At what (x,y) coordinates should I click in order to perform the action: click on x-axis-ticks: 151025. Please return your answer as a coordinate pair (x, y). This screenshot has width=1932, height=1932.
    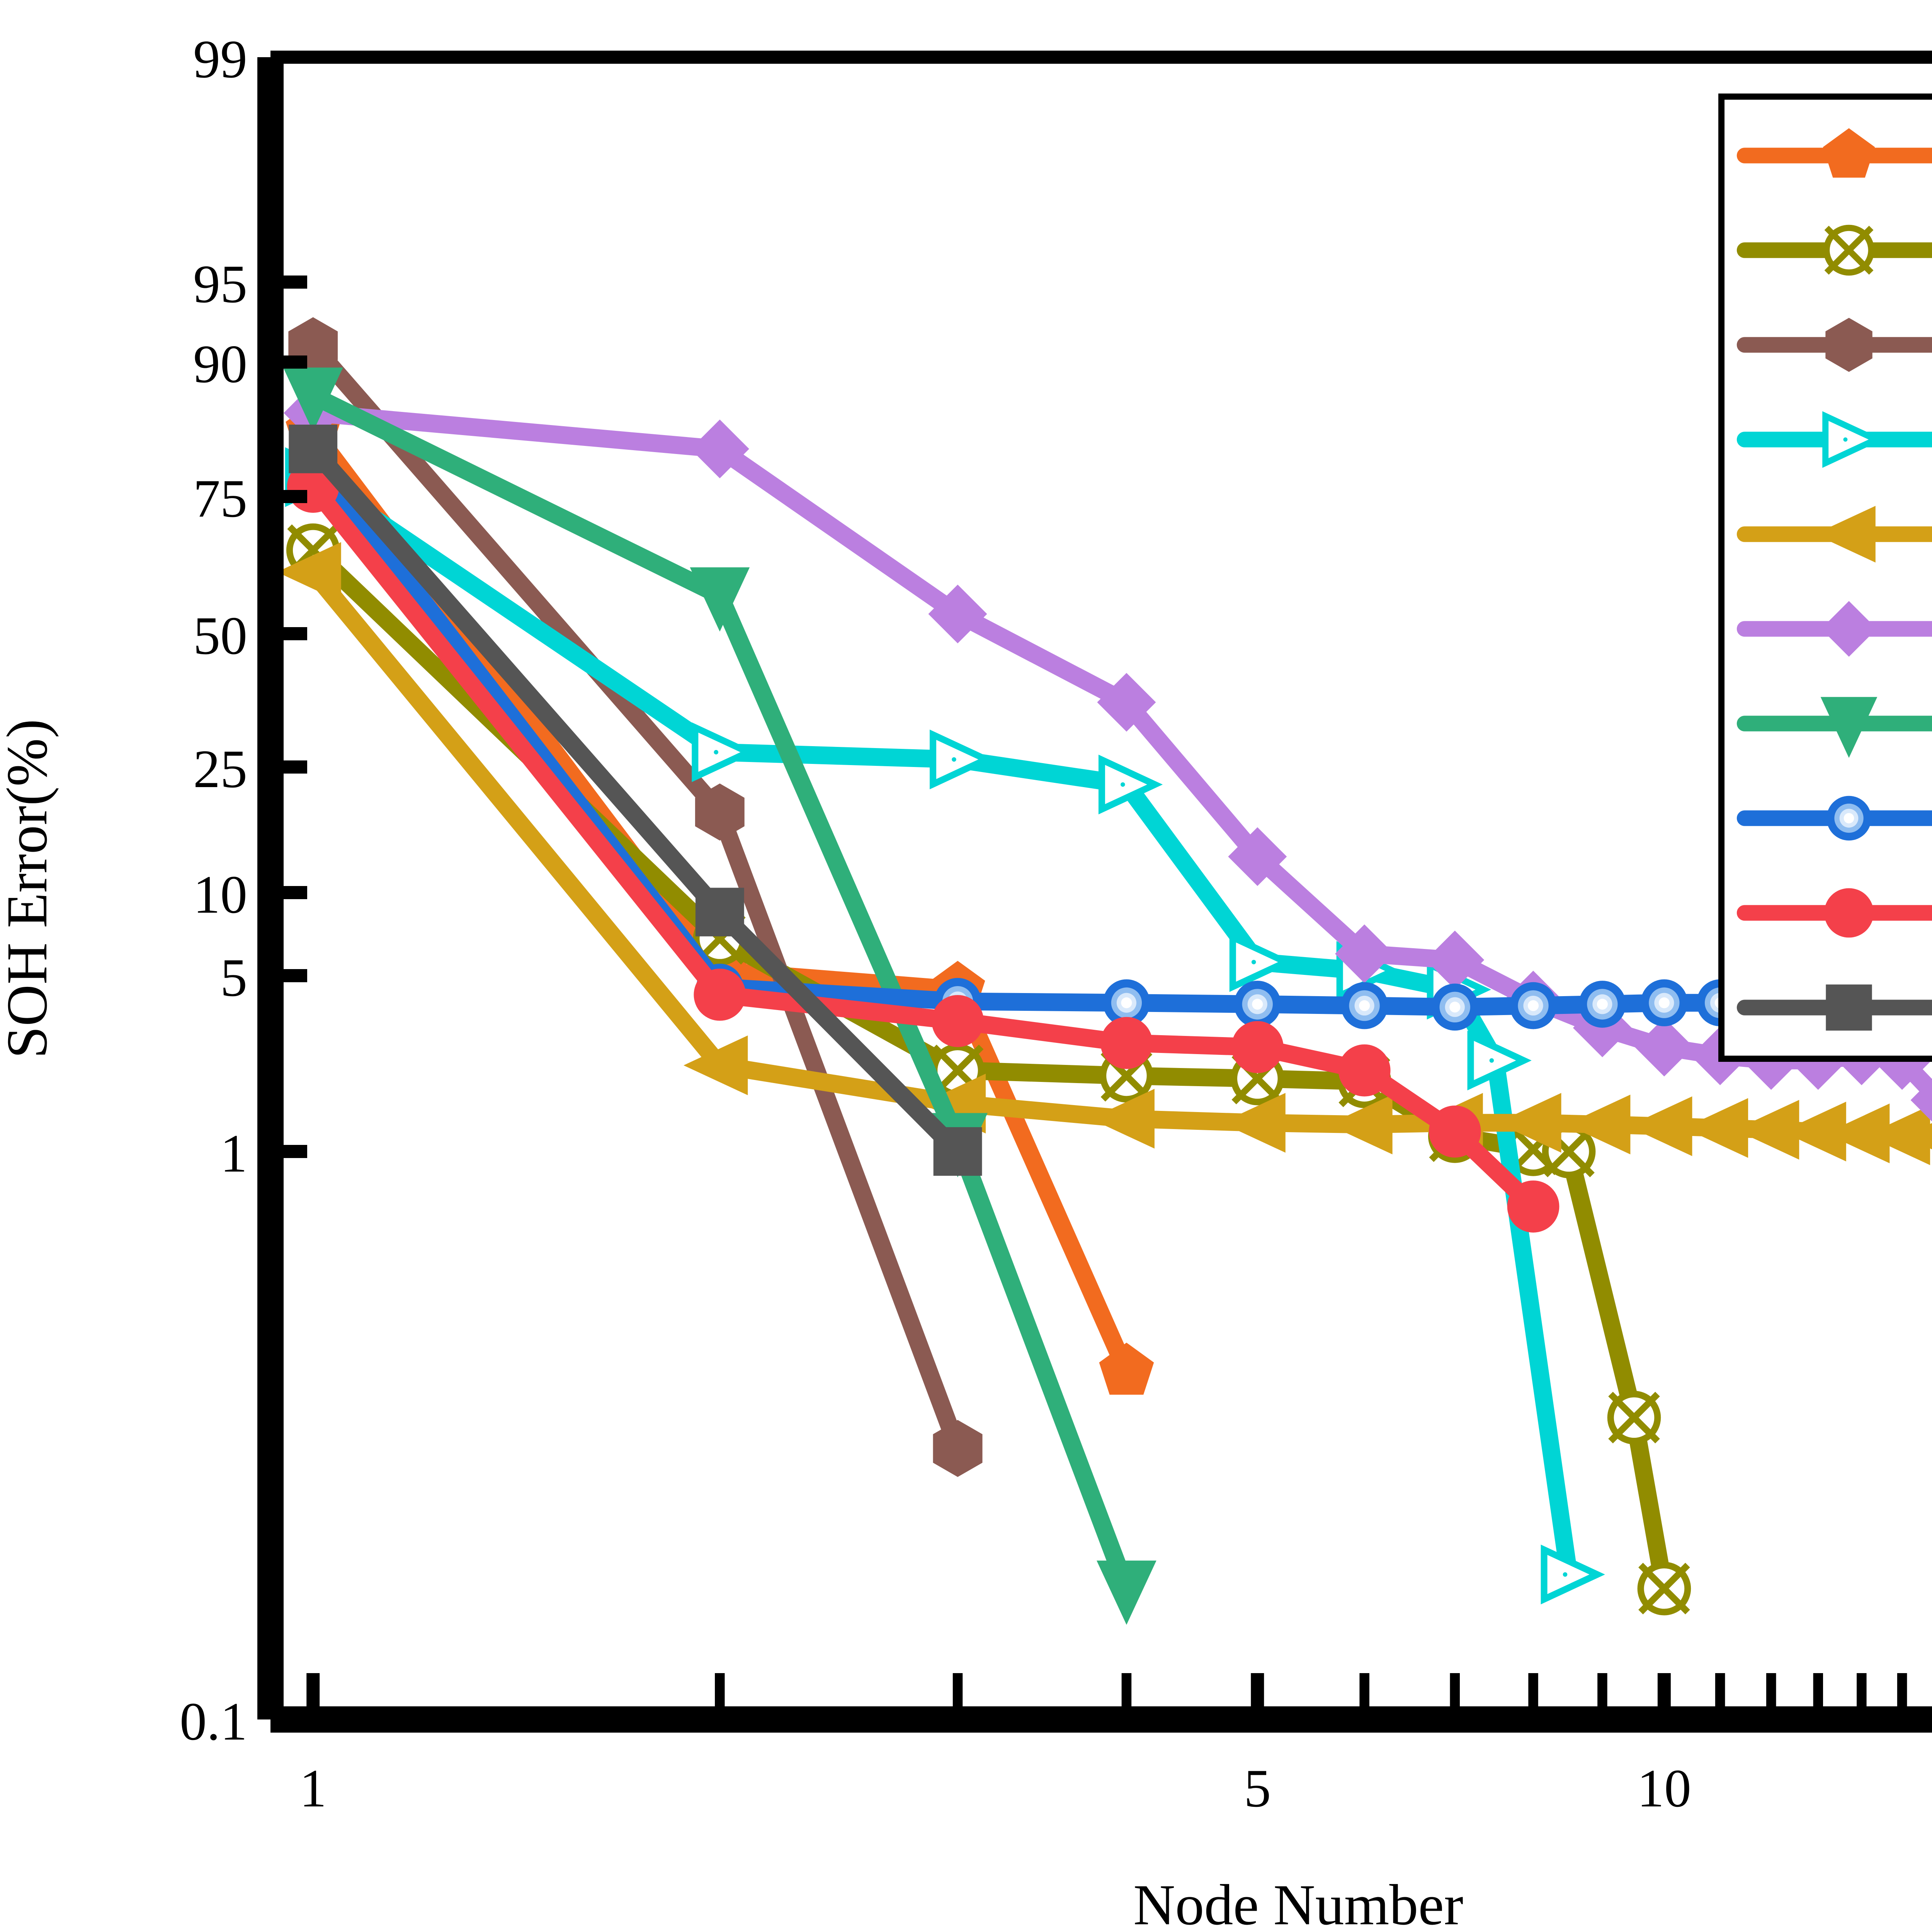
    Looking at the image, I should click on (1103, 1745).